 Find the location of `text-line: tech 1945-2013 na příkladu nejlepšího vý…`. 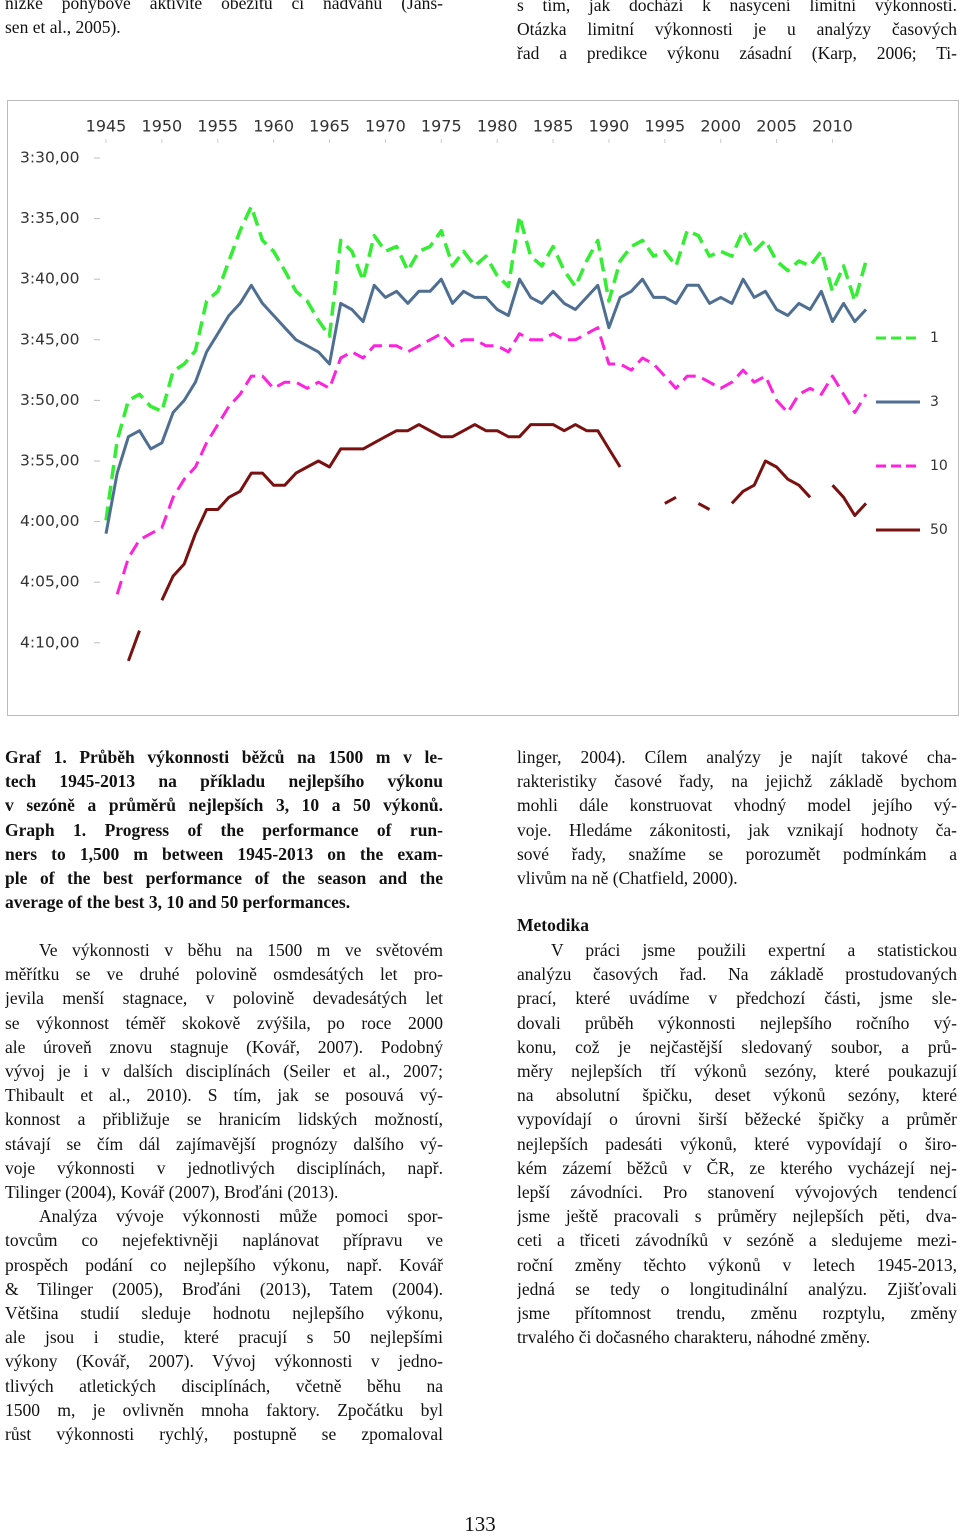

text-line: tech 1945-2013 na příkladu nejlepšího vý… is located at coordinates (224, 781).